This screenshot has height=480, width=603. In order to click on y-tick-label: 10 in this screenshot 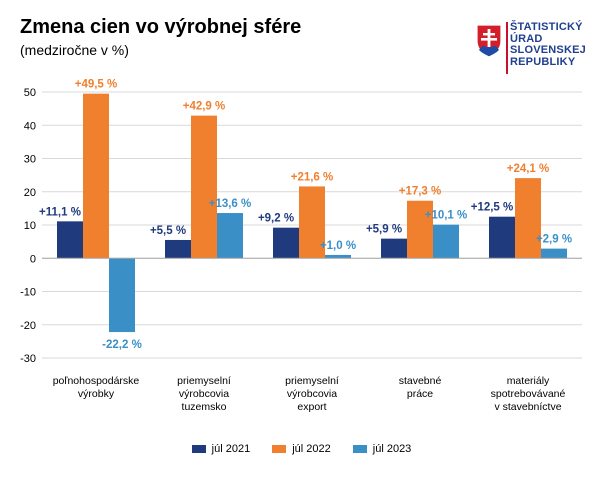, I will do `click(30, 226)`.